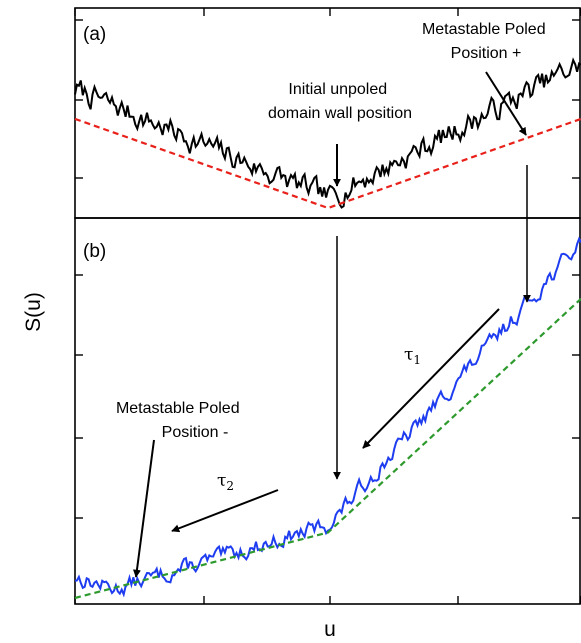 Image resolution: width=581 pixels, height=643 pixels. Describe the element at coordinates (408, 355) in the screenshot. I see `tau-1-symbol: τ` at that location.